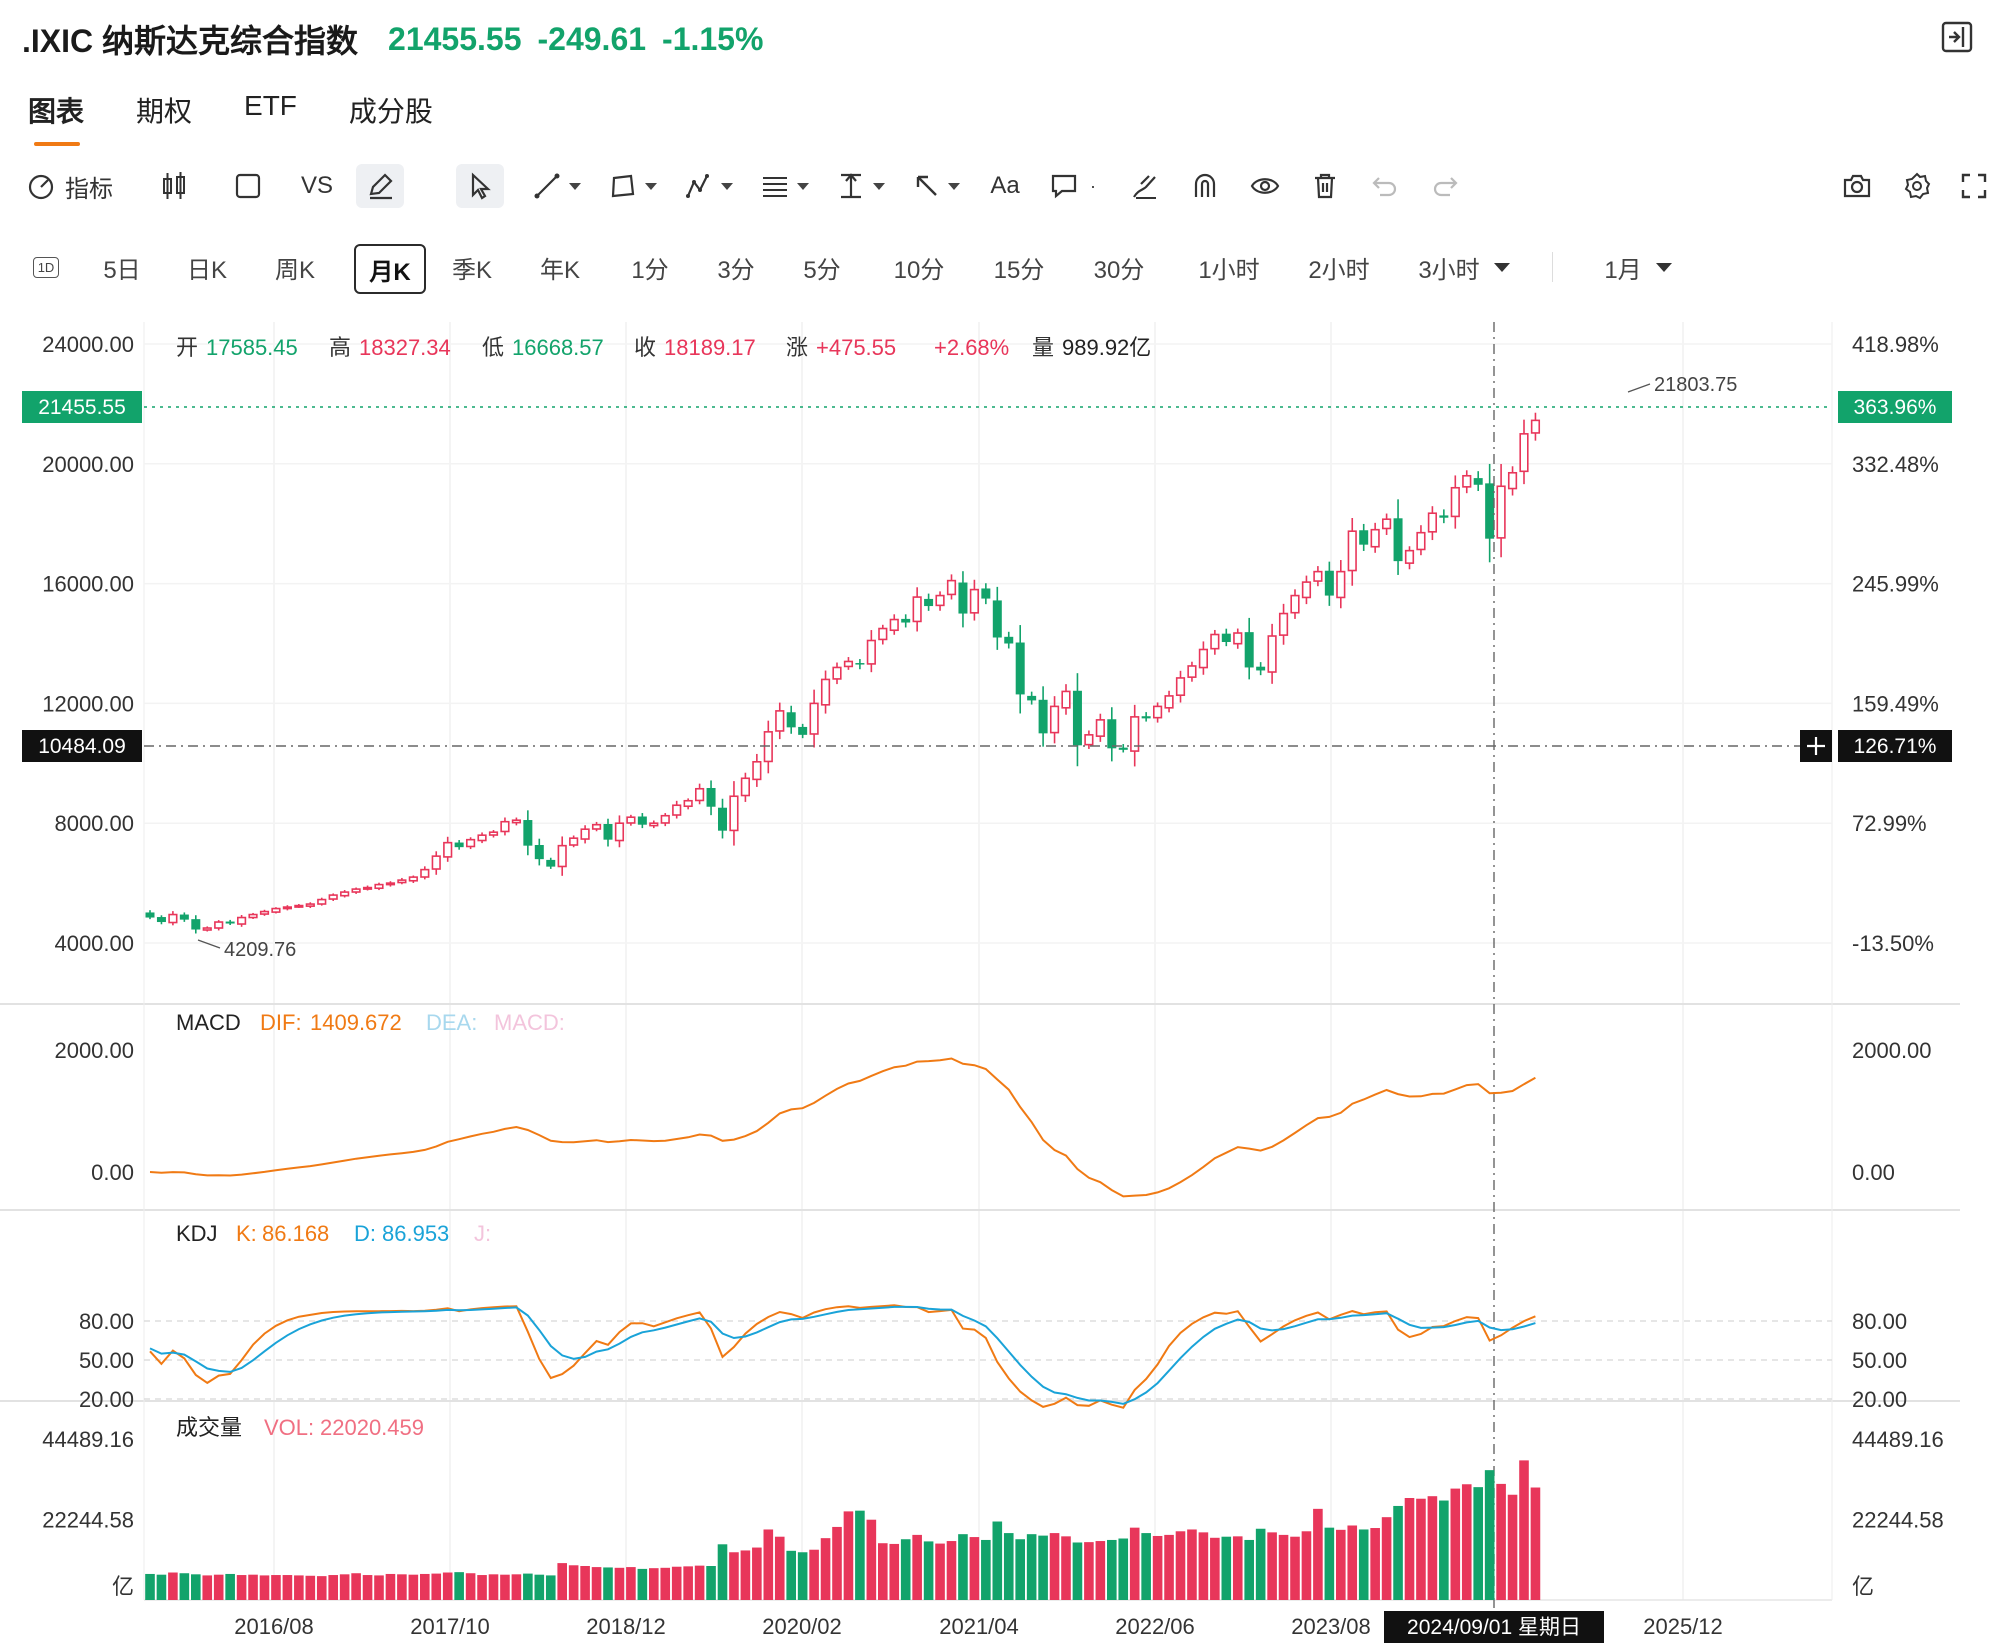  I want to click on pct-tick-label: 245.99%, so click(1895, 584).